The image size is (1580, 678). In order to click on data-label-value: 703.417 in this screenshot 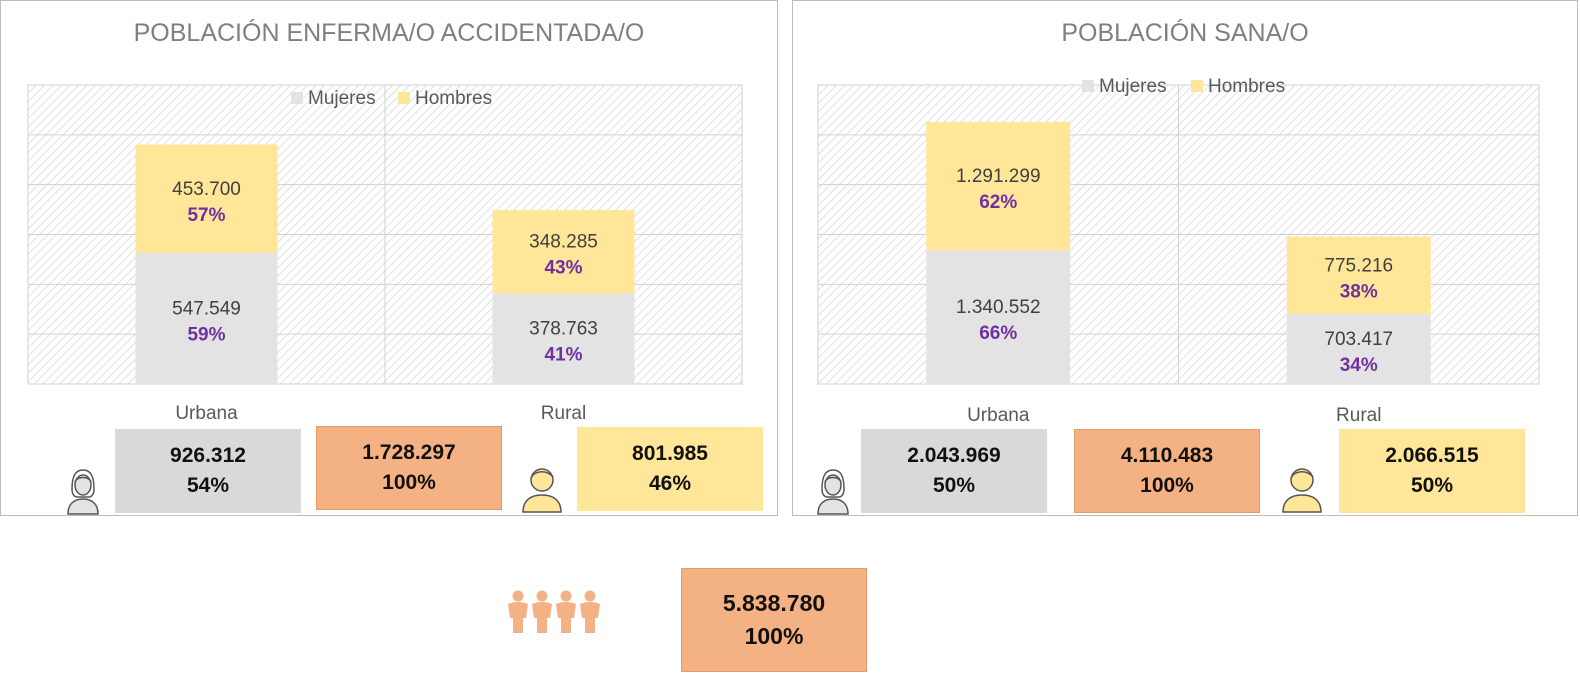, I will do `click(1358, 339)`.